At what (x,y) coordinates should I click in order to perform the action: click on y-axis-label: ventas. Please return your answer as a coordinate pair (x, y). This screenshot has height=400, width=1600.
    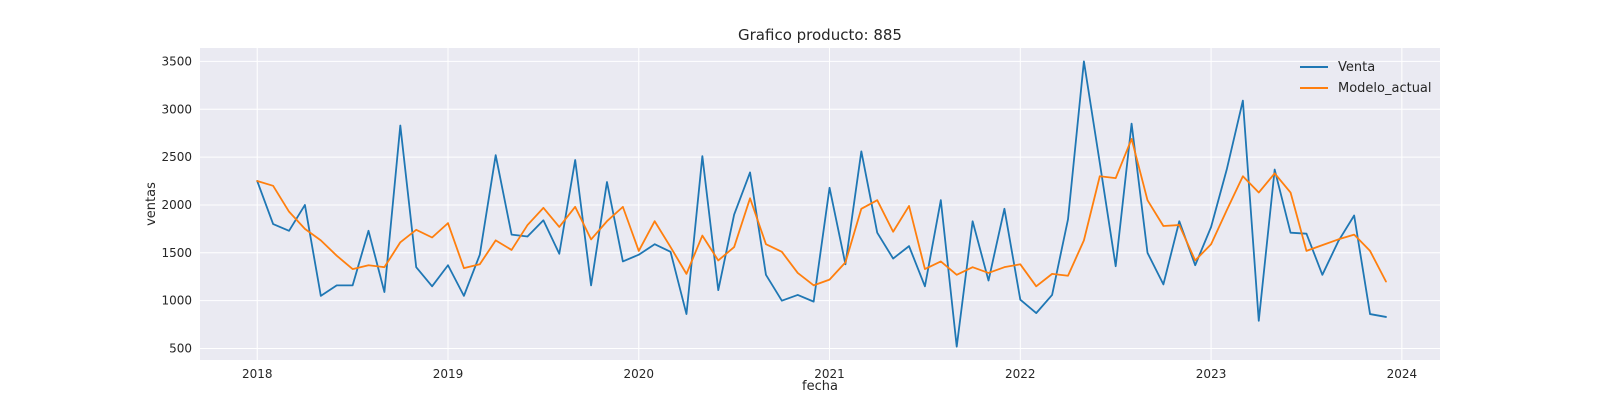
    Looking at the image, I should click on (151, 204).